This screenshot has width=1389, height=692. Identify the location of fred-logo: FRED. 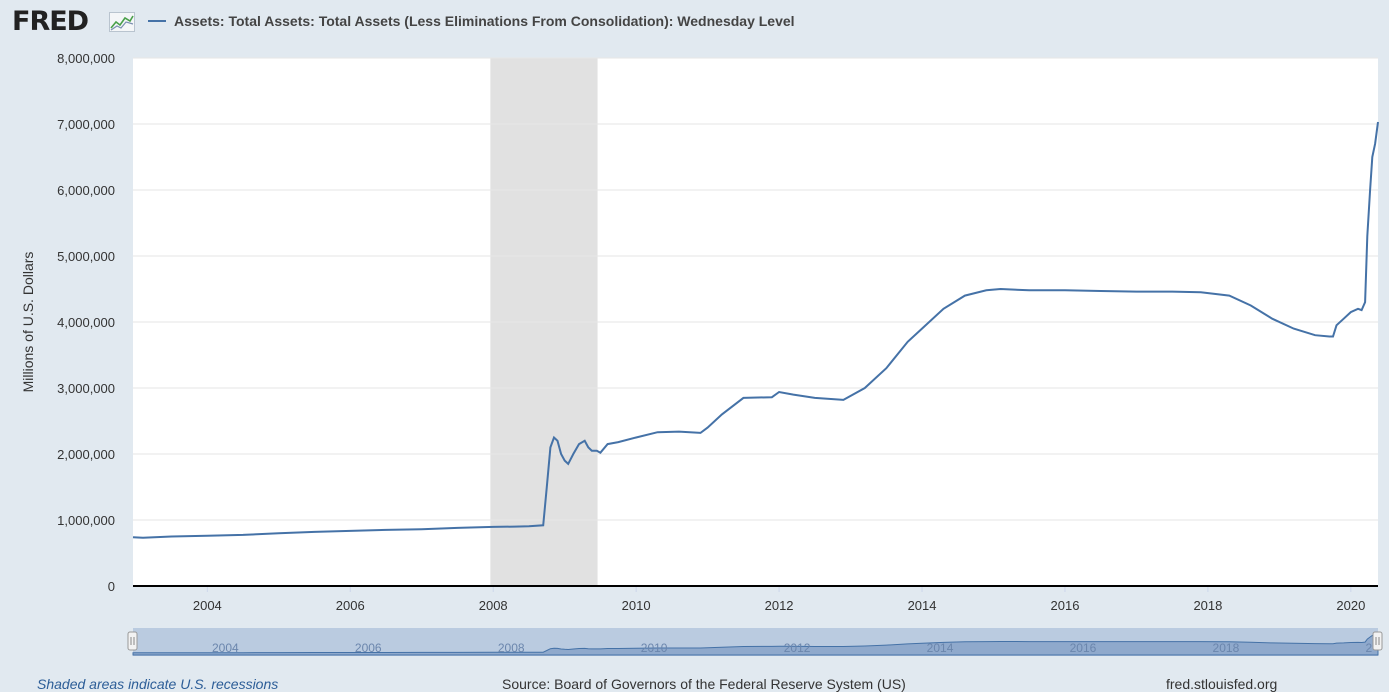
(50, 21).